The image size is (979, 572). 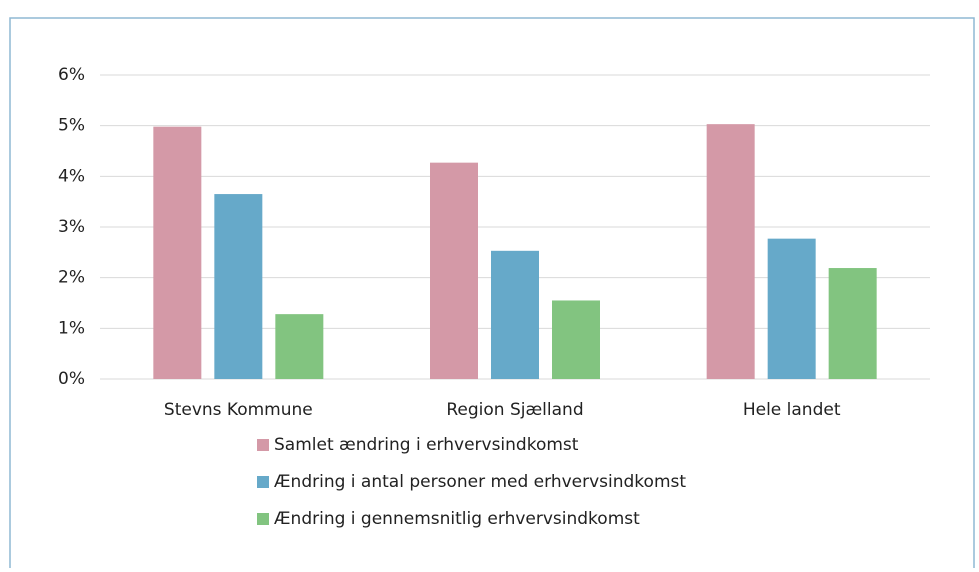 I want to click on y-tick-label: 0%, so click(x=71, y=379).